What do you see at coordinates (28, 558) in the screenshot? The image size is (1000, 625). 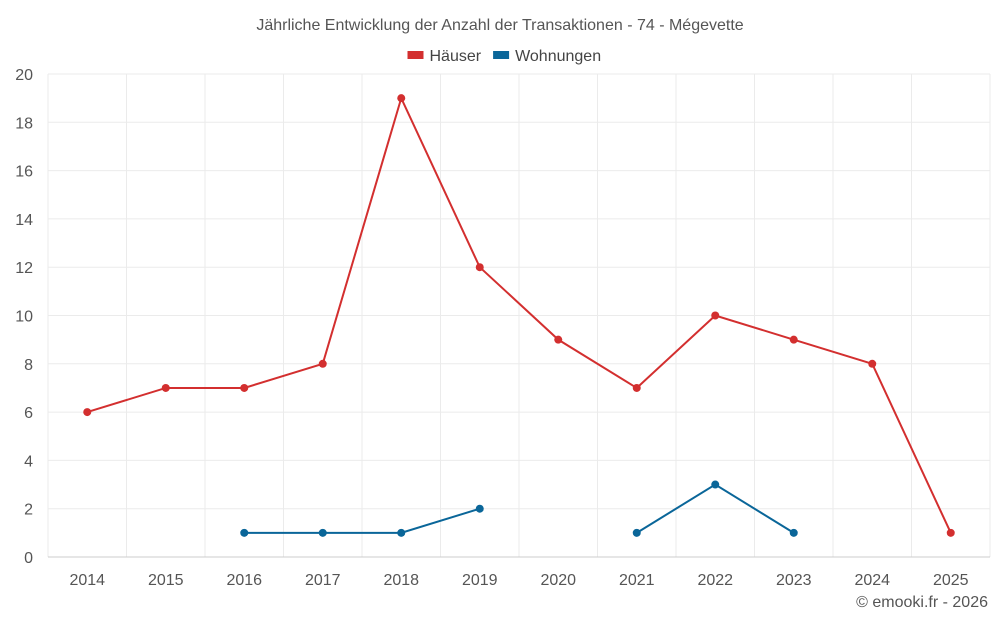 I see `y-tick-label: 0` at bounding box center [28, 558].